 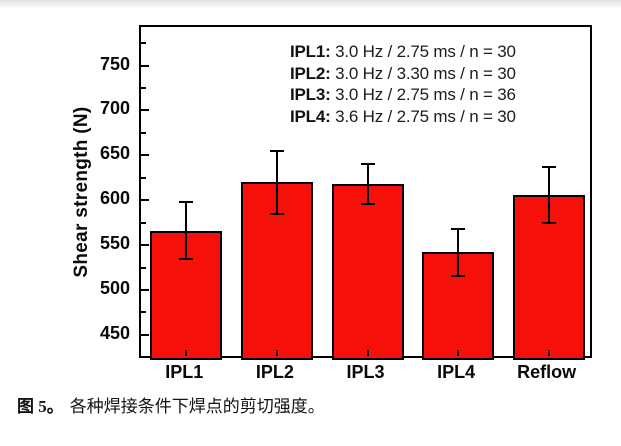 I want to click on legend-entry-label: IPL2:, so click(x=310, y=73).